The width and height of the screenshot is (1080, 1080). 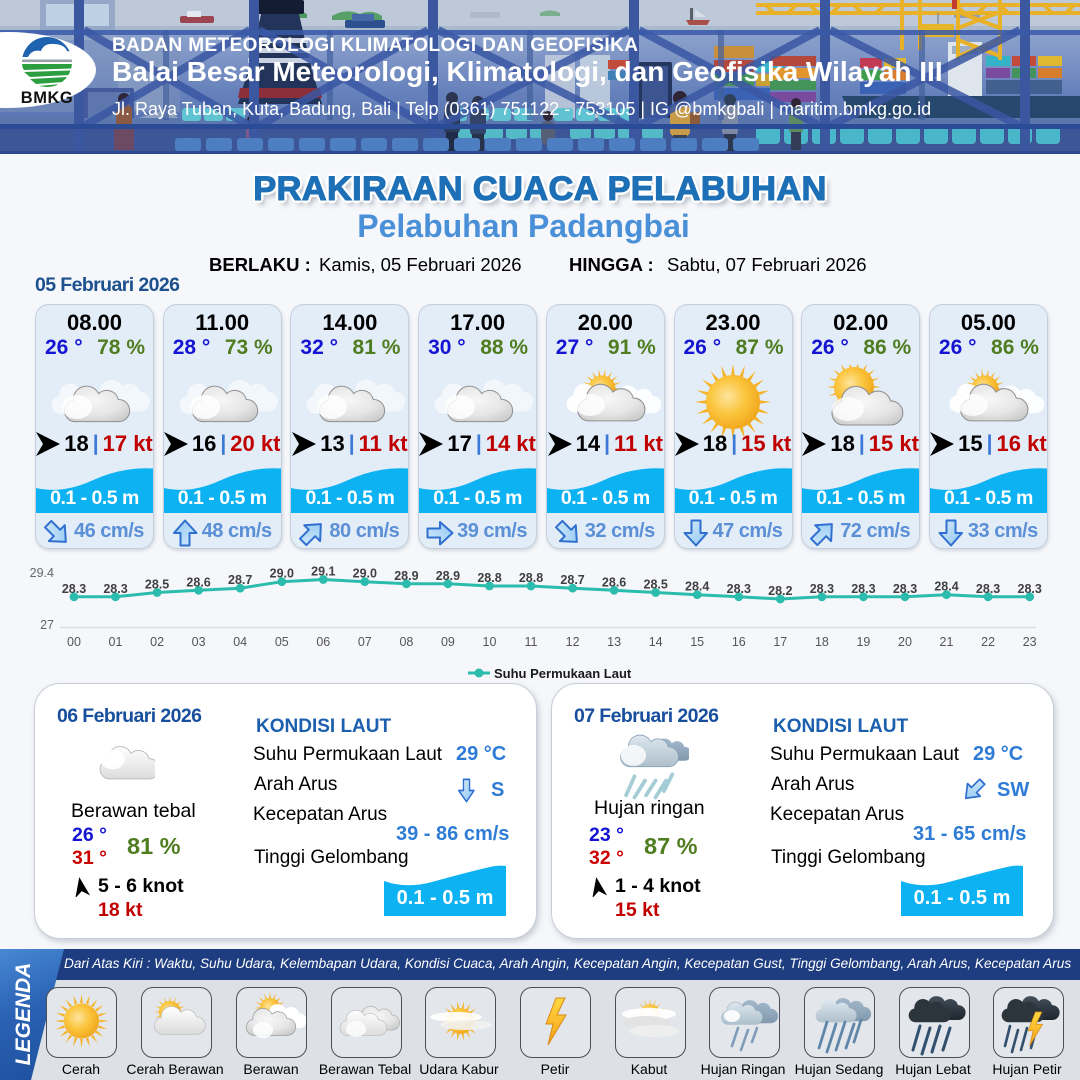 I want to click on svg-text: 14, so click(x=656, y=642).